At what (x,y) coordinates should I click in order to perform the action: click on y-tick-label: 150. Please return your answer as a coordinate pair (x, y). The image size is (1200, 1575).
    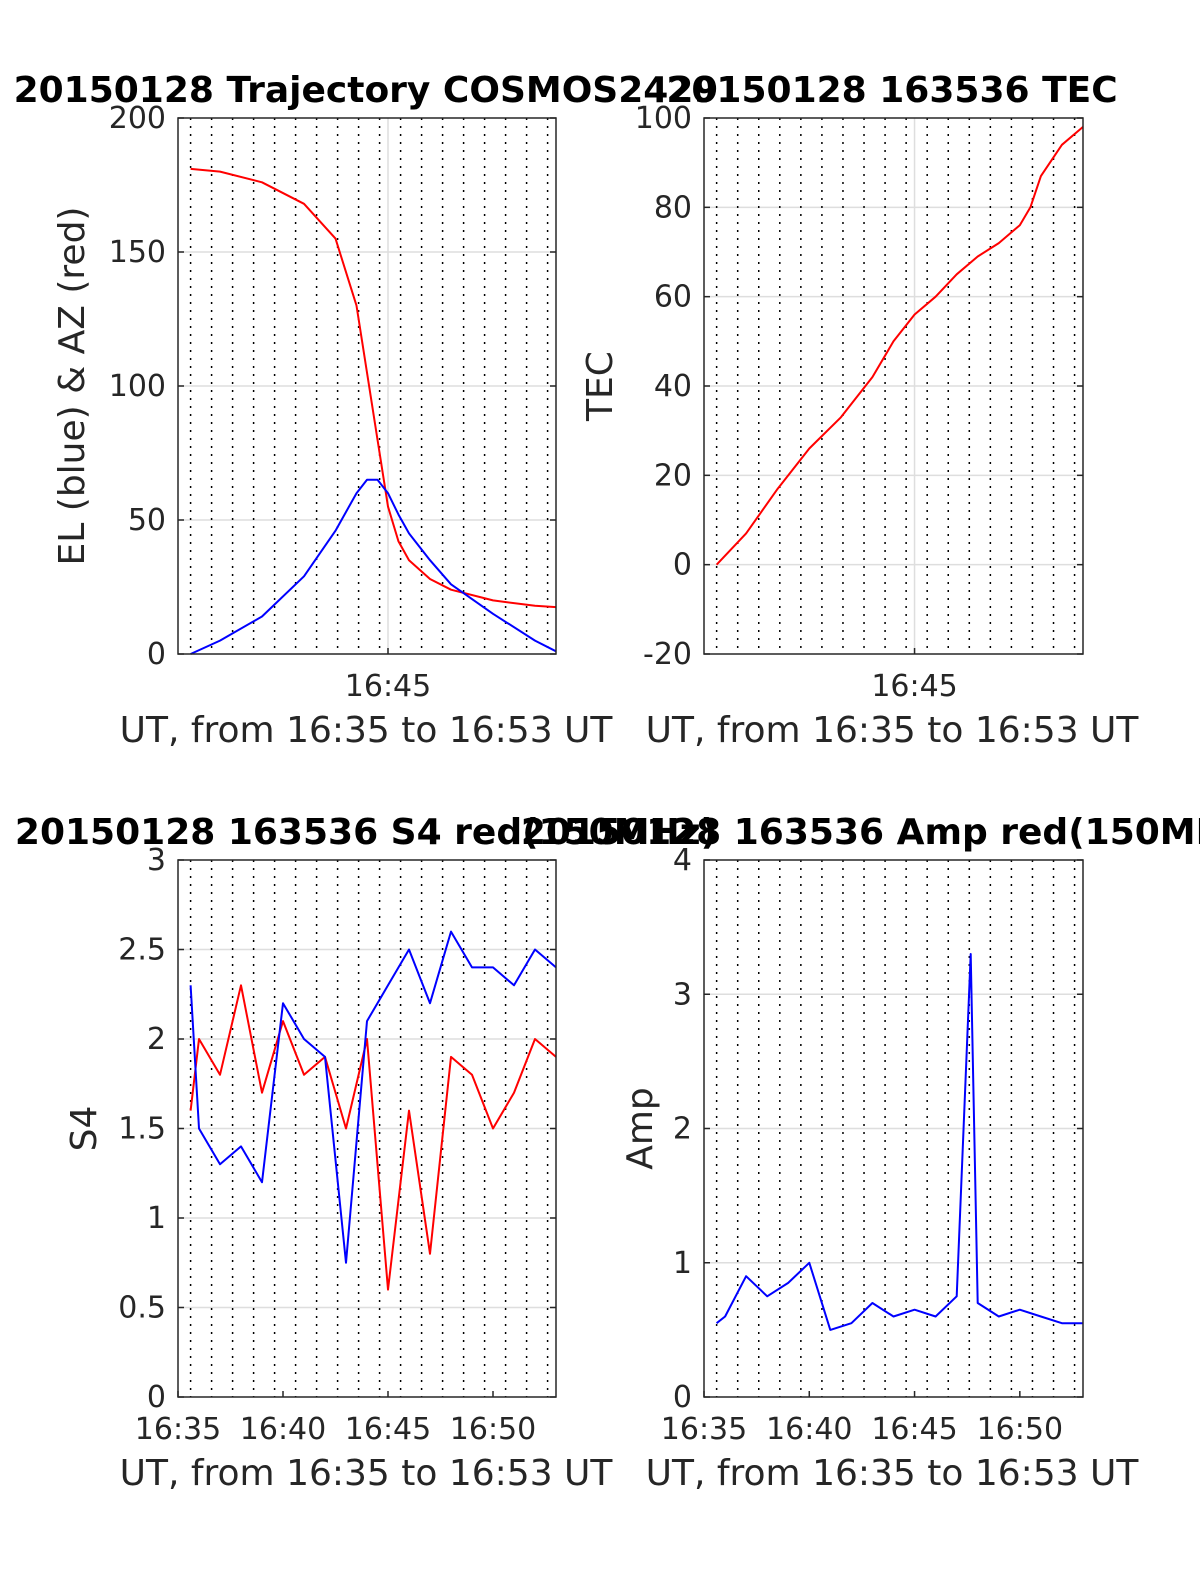
    Looking at the image, I should click on (137, 252).